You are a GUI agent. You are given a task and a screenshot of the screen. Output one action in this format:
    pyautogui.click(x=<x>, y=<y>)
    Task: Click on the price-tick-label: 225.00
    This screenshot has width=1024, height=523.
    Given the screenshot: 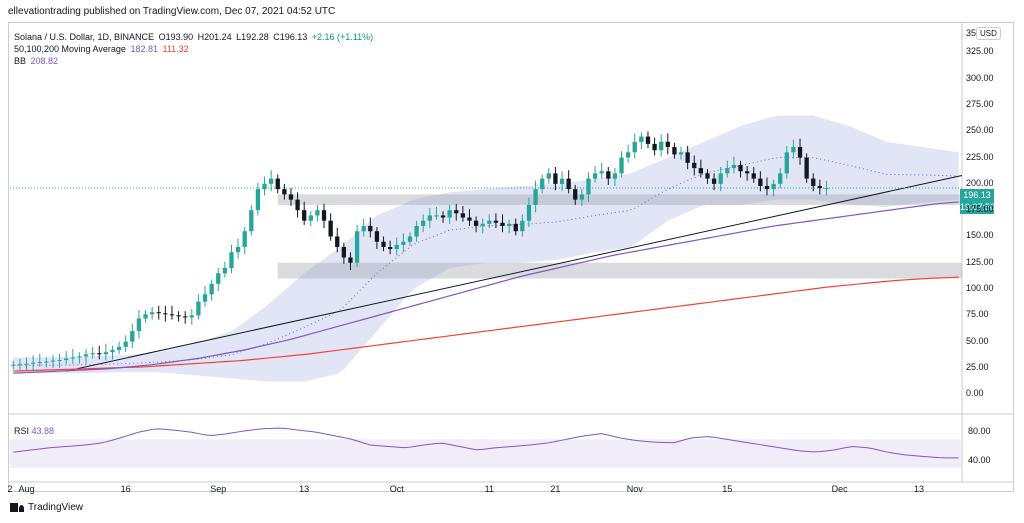 What is the action you would take?
    pyautogui.click(x=980, y=156)
    